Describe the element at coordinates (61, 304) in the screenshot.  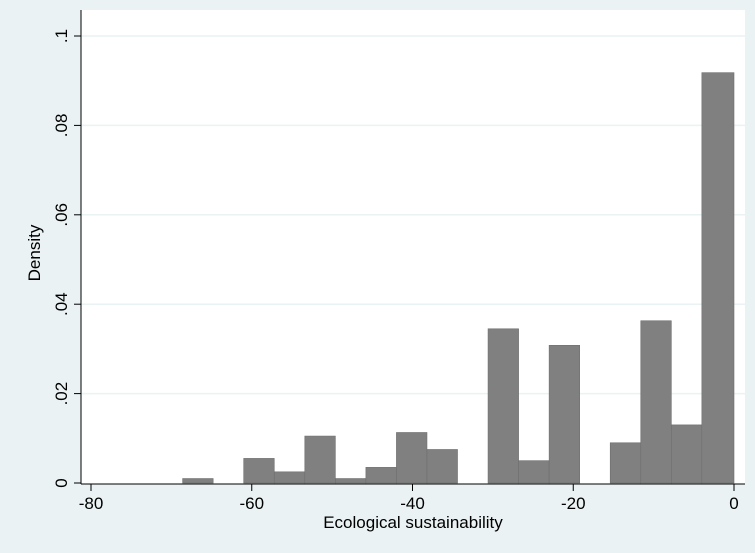
I see `y-tick-label: .04` at that location.